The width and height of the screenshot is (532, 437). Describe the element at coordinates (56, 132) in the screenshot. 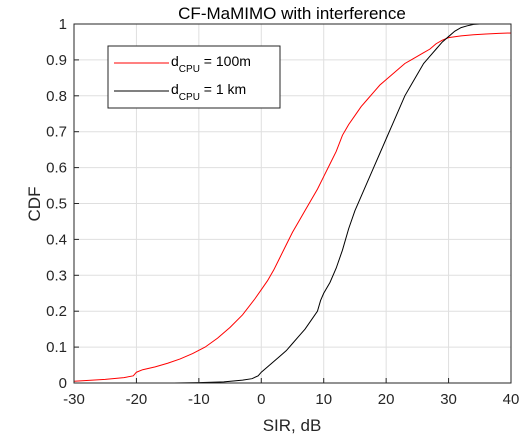

I see `y-tick-label: 0.7` at that location.